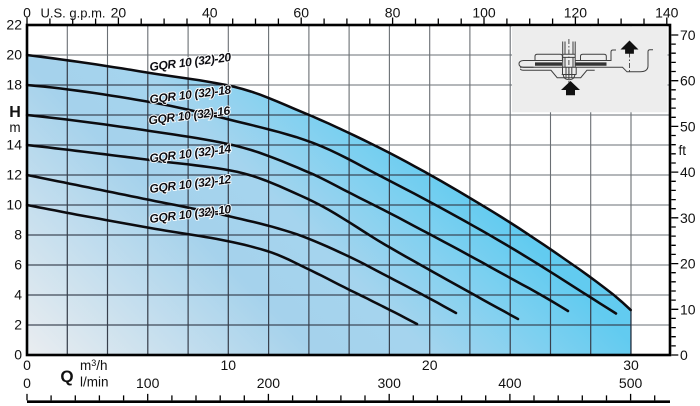 This screenshot has height=406, width=700. What do you see at coordinates (667, 13) in the screenshot?
I see `svg-text: 140` at bounding box center [667, 13].